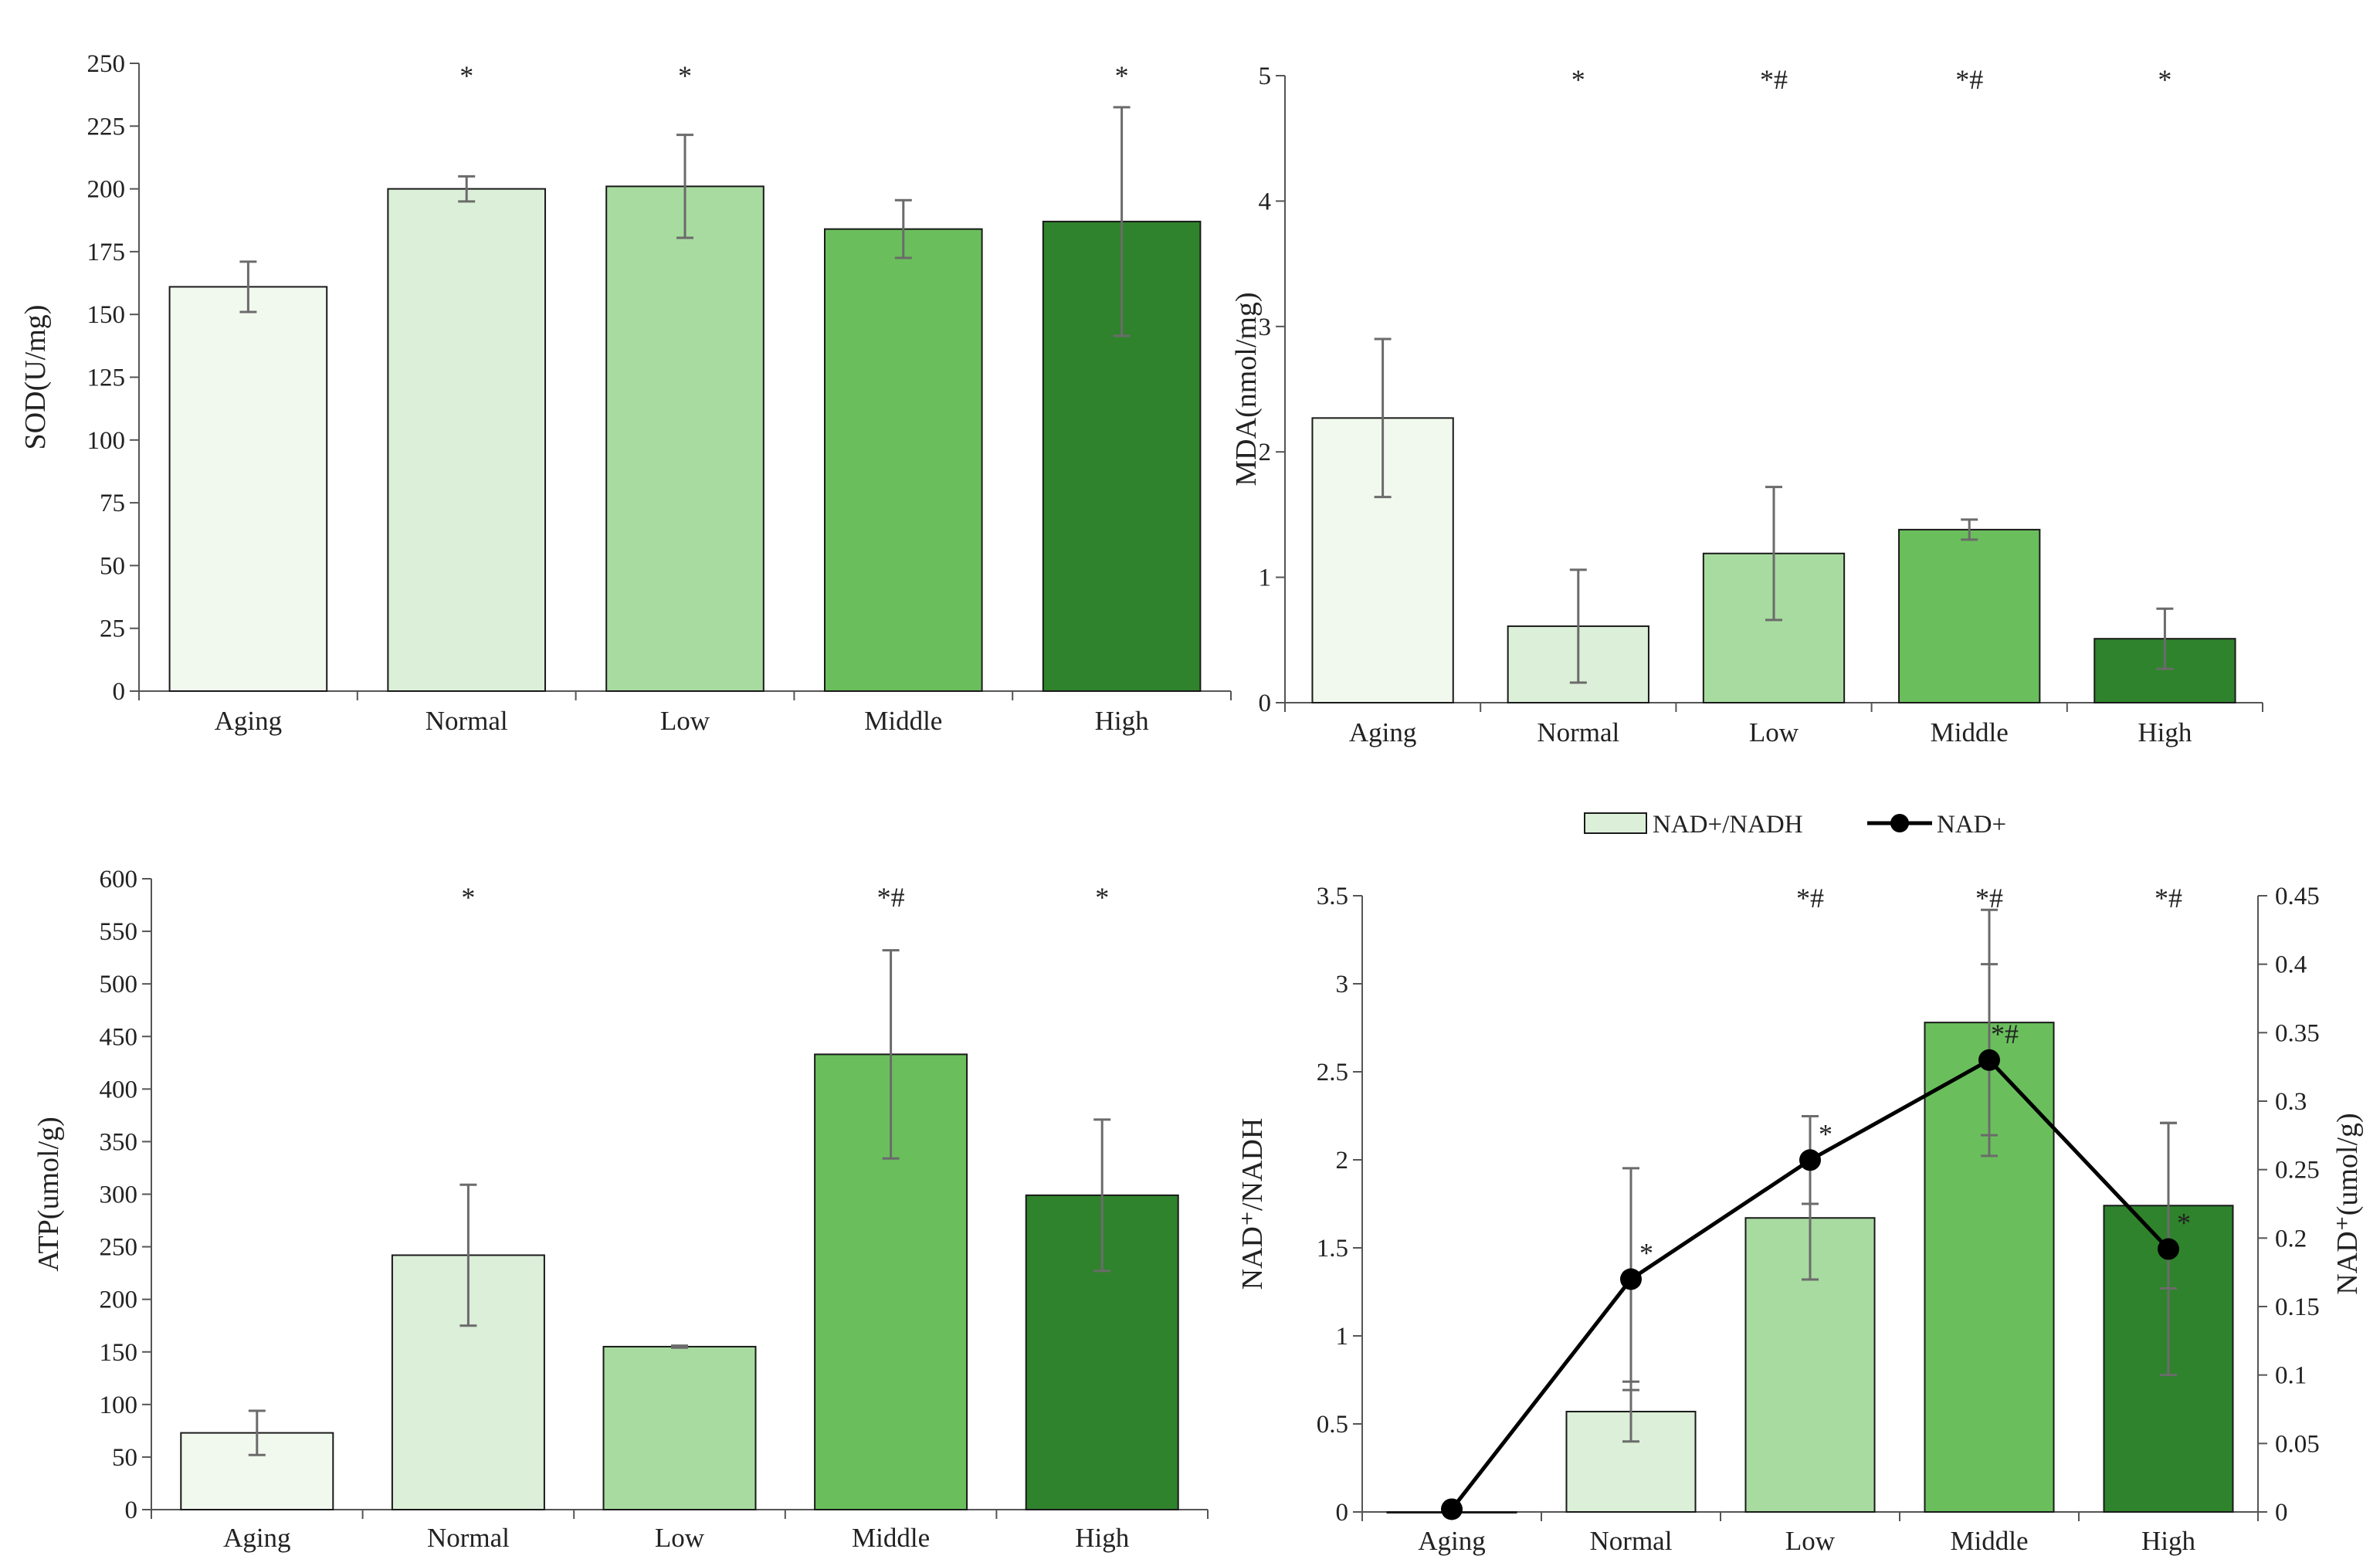 The height and width of the screenshot is (1566, 2380). Describe the element at coordinates (1899, 823) in the screenshot. I see `legend-swatch-marker` at that location.